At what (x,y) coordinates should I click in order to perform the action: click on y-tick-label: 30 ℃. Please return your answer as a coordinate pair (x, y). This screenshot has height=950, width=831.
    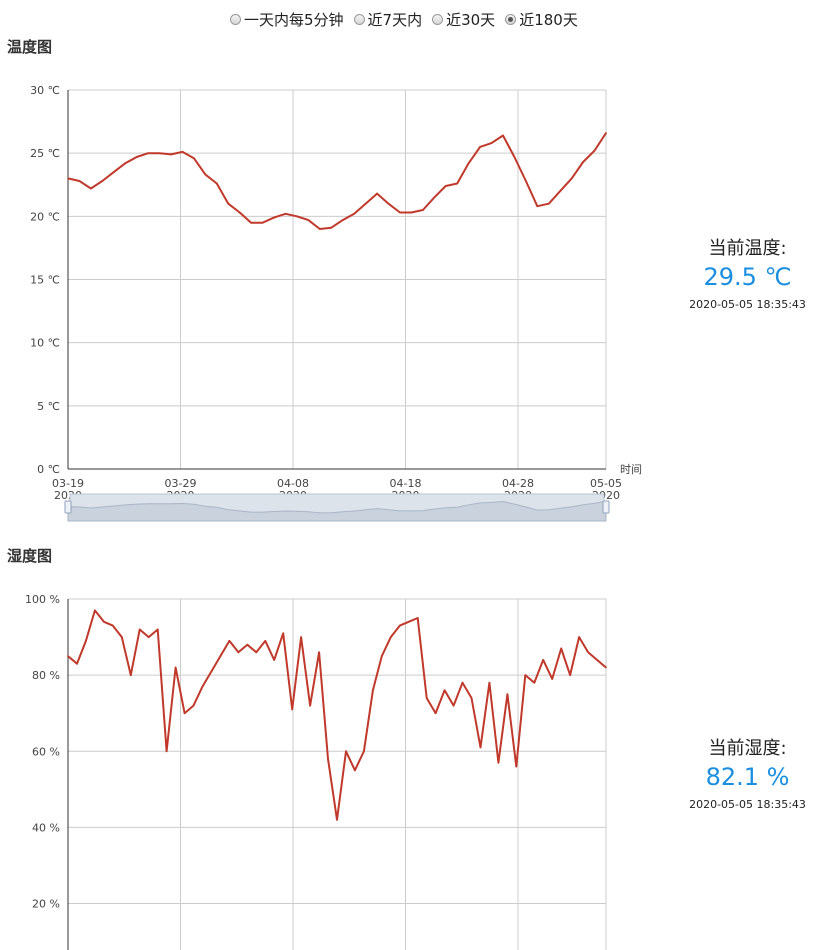
    Looking at the image, I should click on (45, 90).